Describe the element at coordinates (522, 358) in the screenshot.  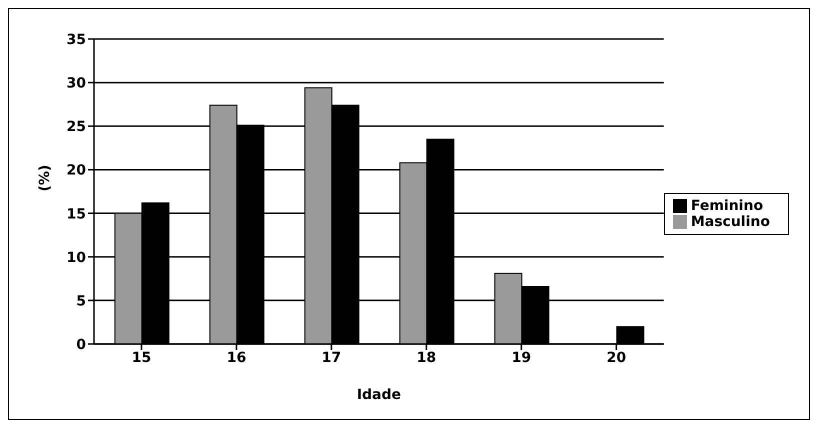
I see `x-tick-label: 19` at that location.